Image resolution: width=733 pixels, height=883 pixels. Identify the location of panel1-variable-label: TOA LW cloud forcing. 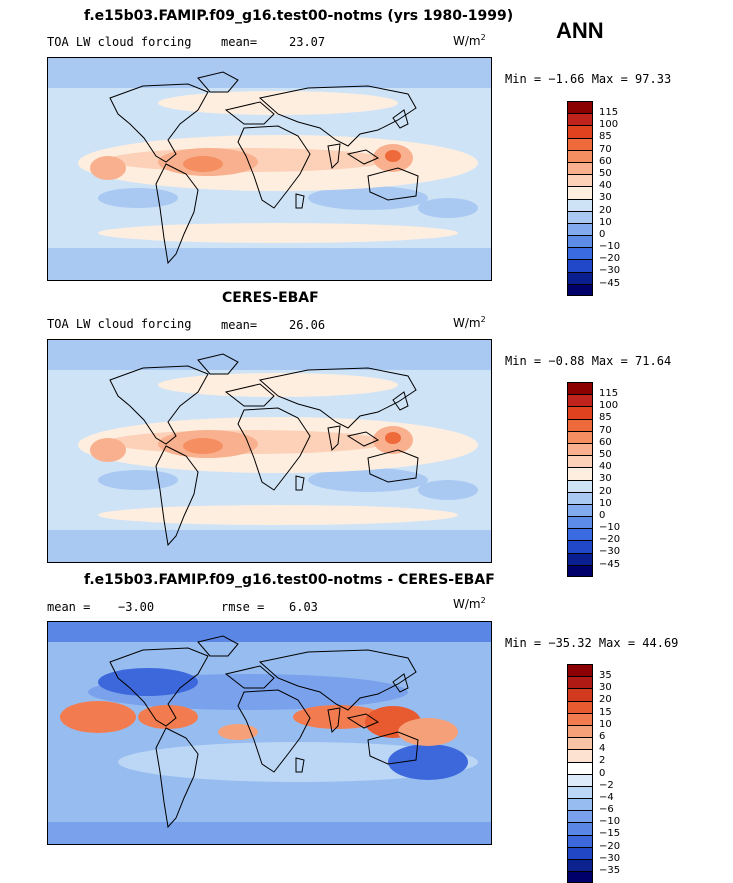
(119, 42).